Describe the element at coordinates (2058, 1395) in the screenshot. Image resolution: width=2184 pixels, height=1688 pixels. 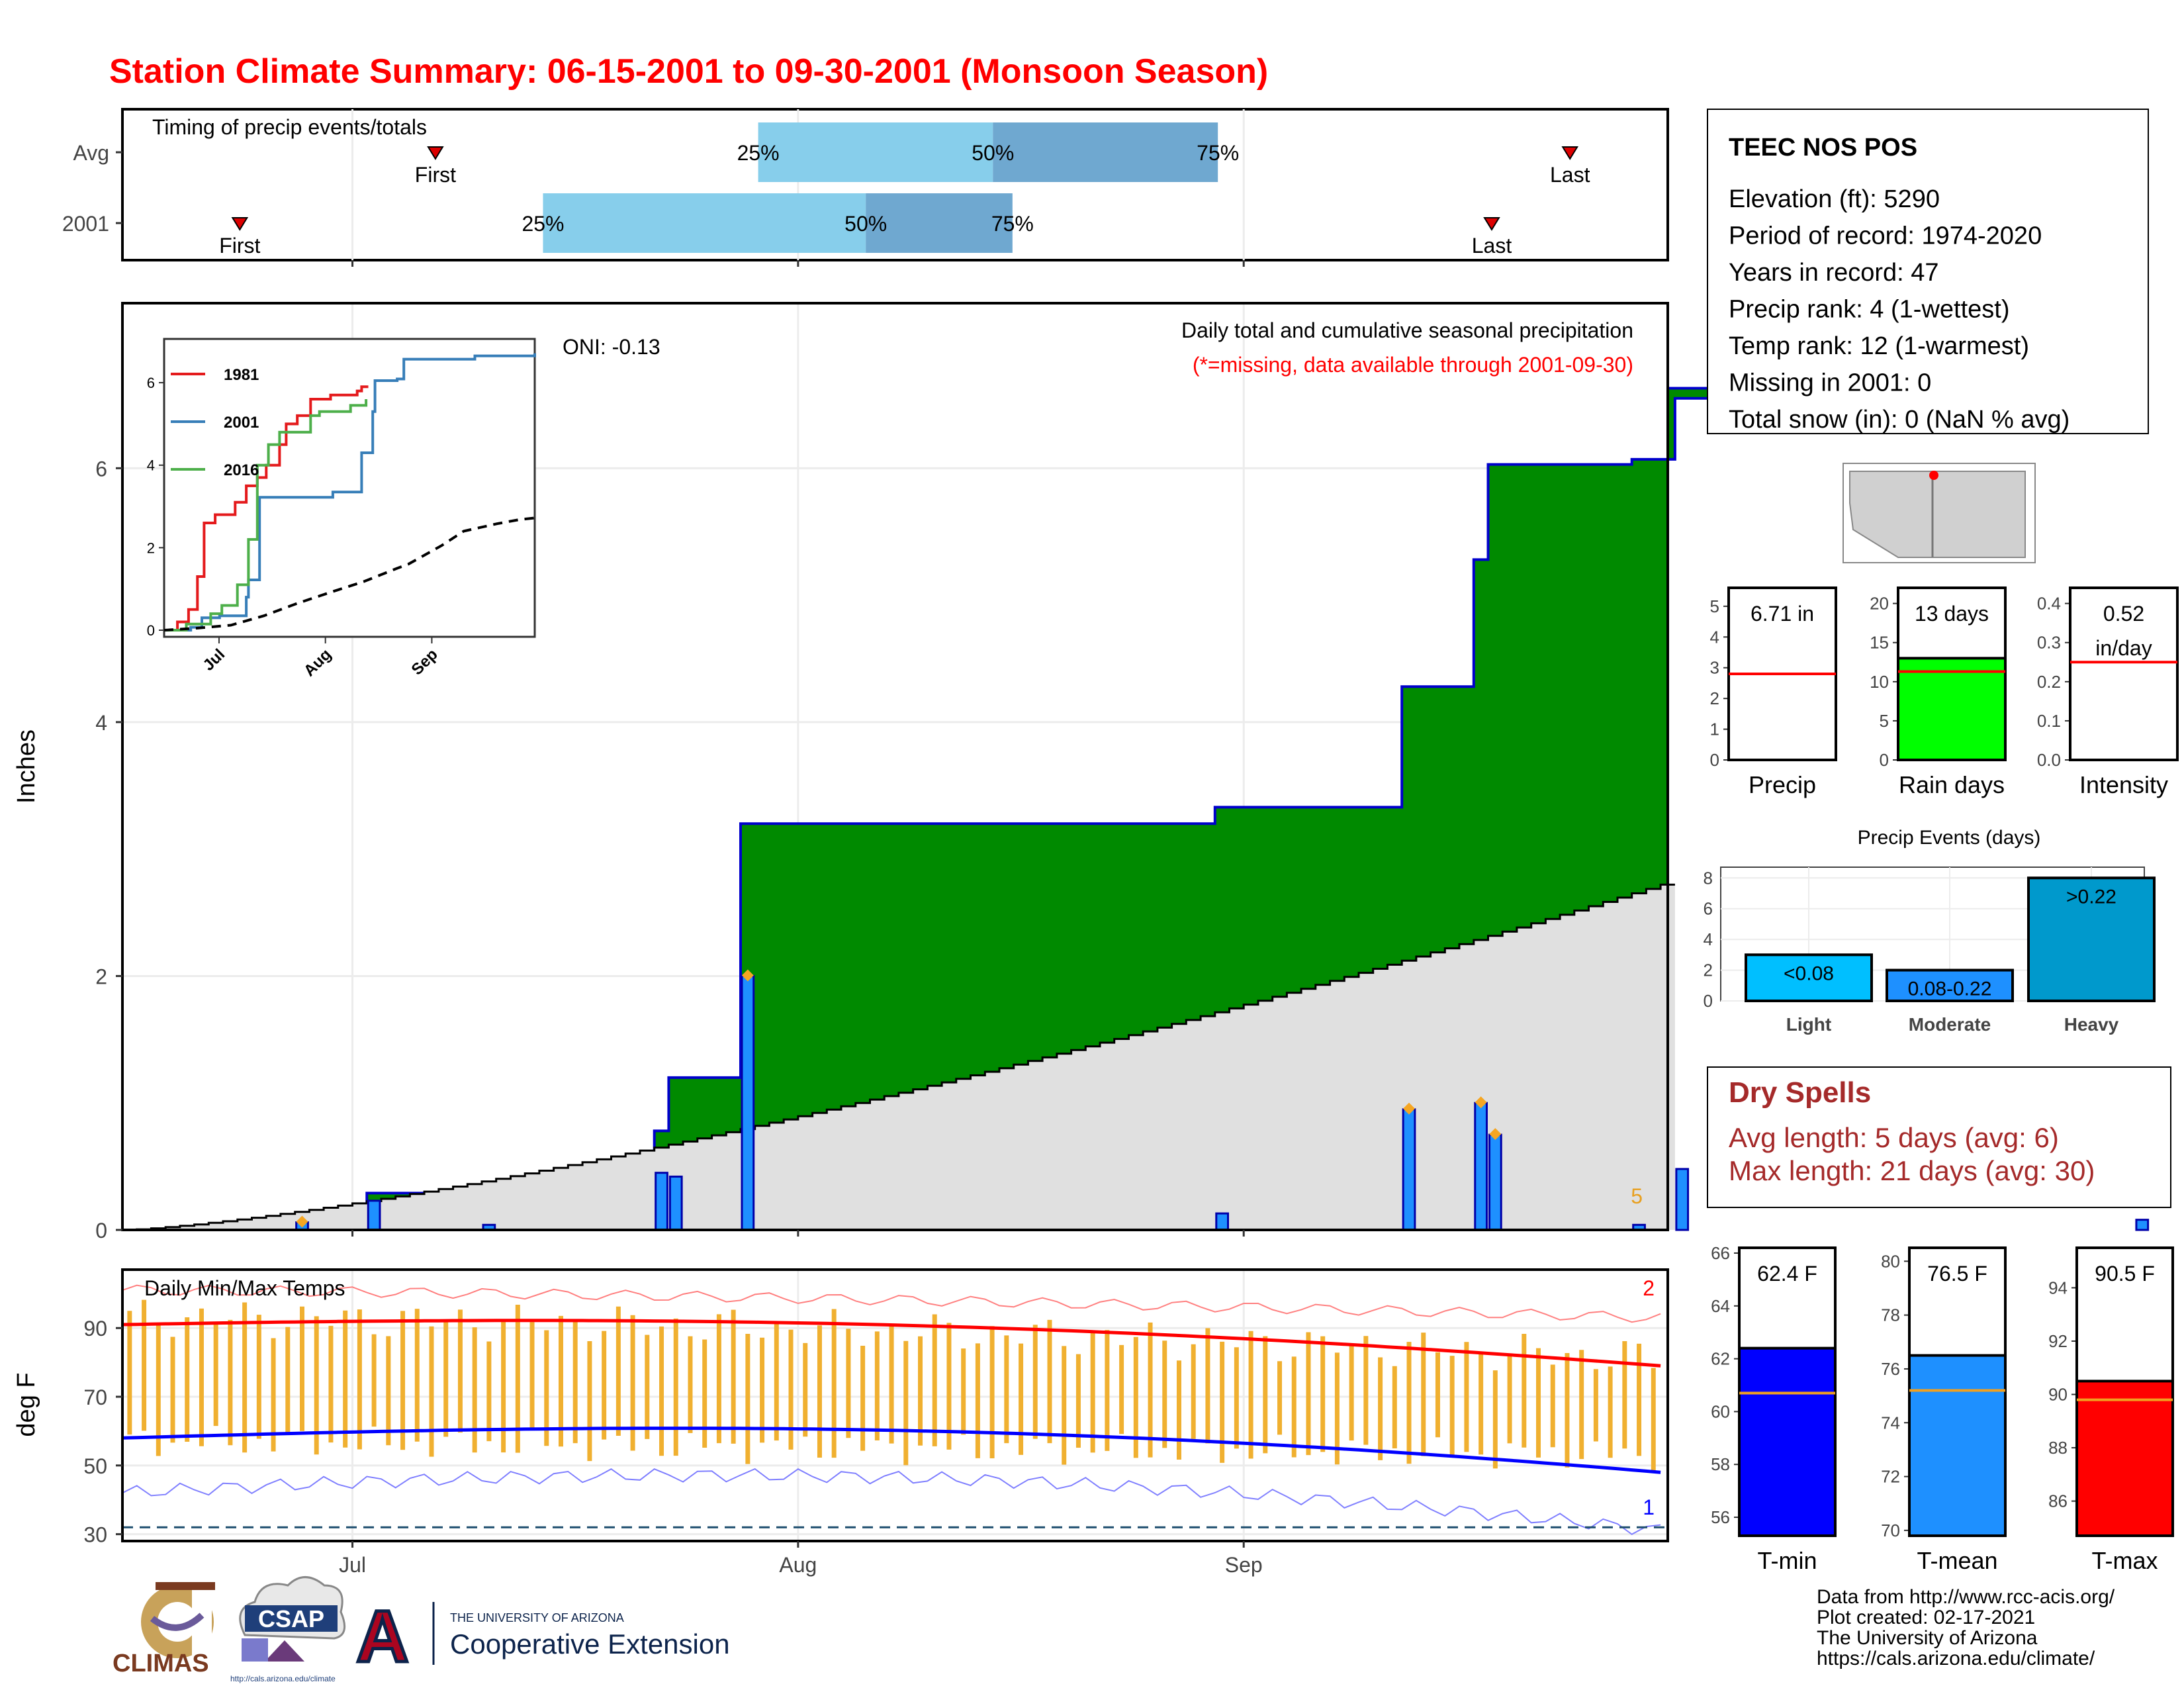
I see `temp-bar-tick-label: 90` at that location.